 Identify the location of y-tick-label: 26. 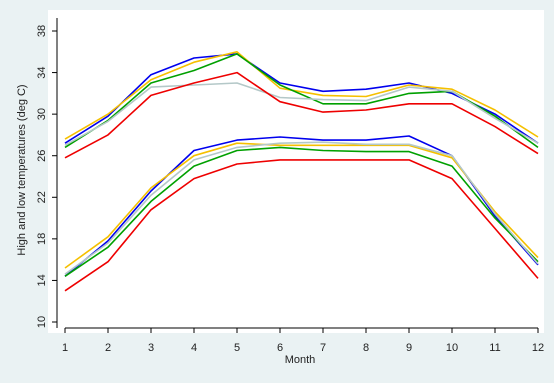
(42, 156).